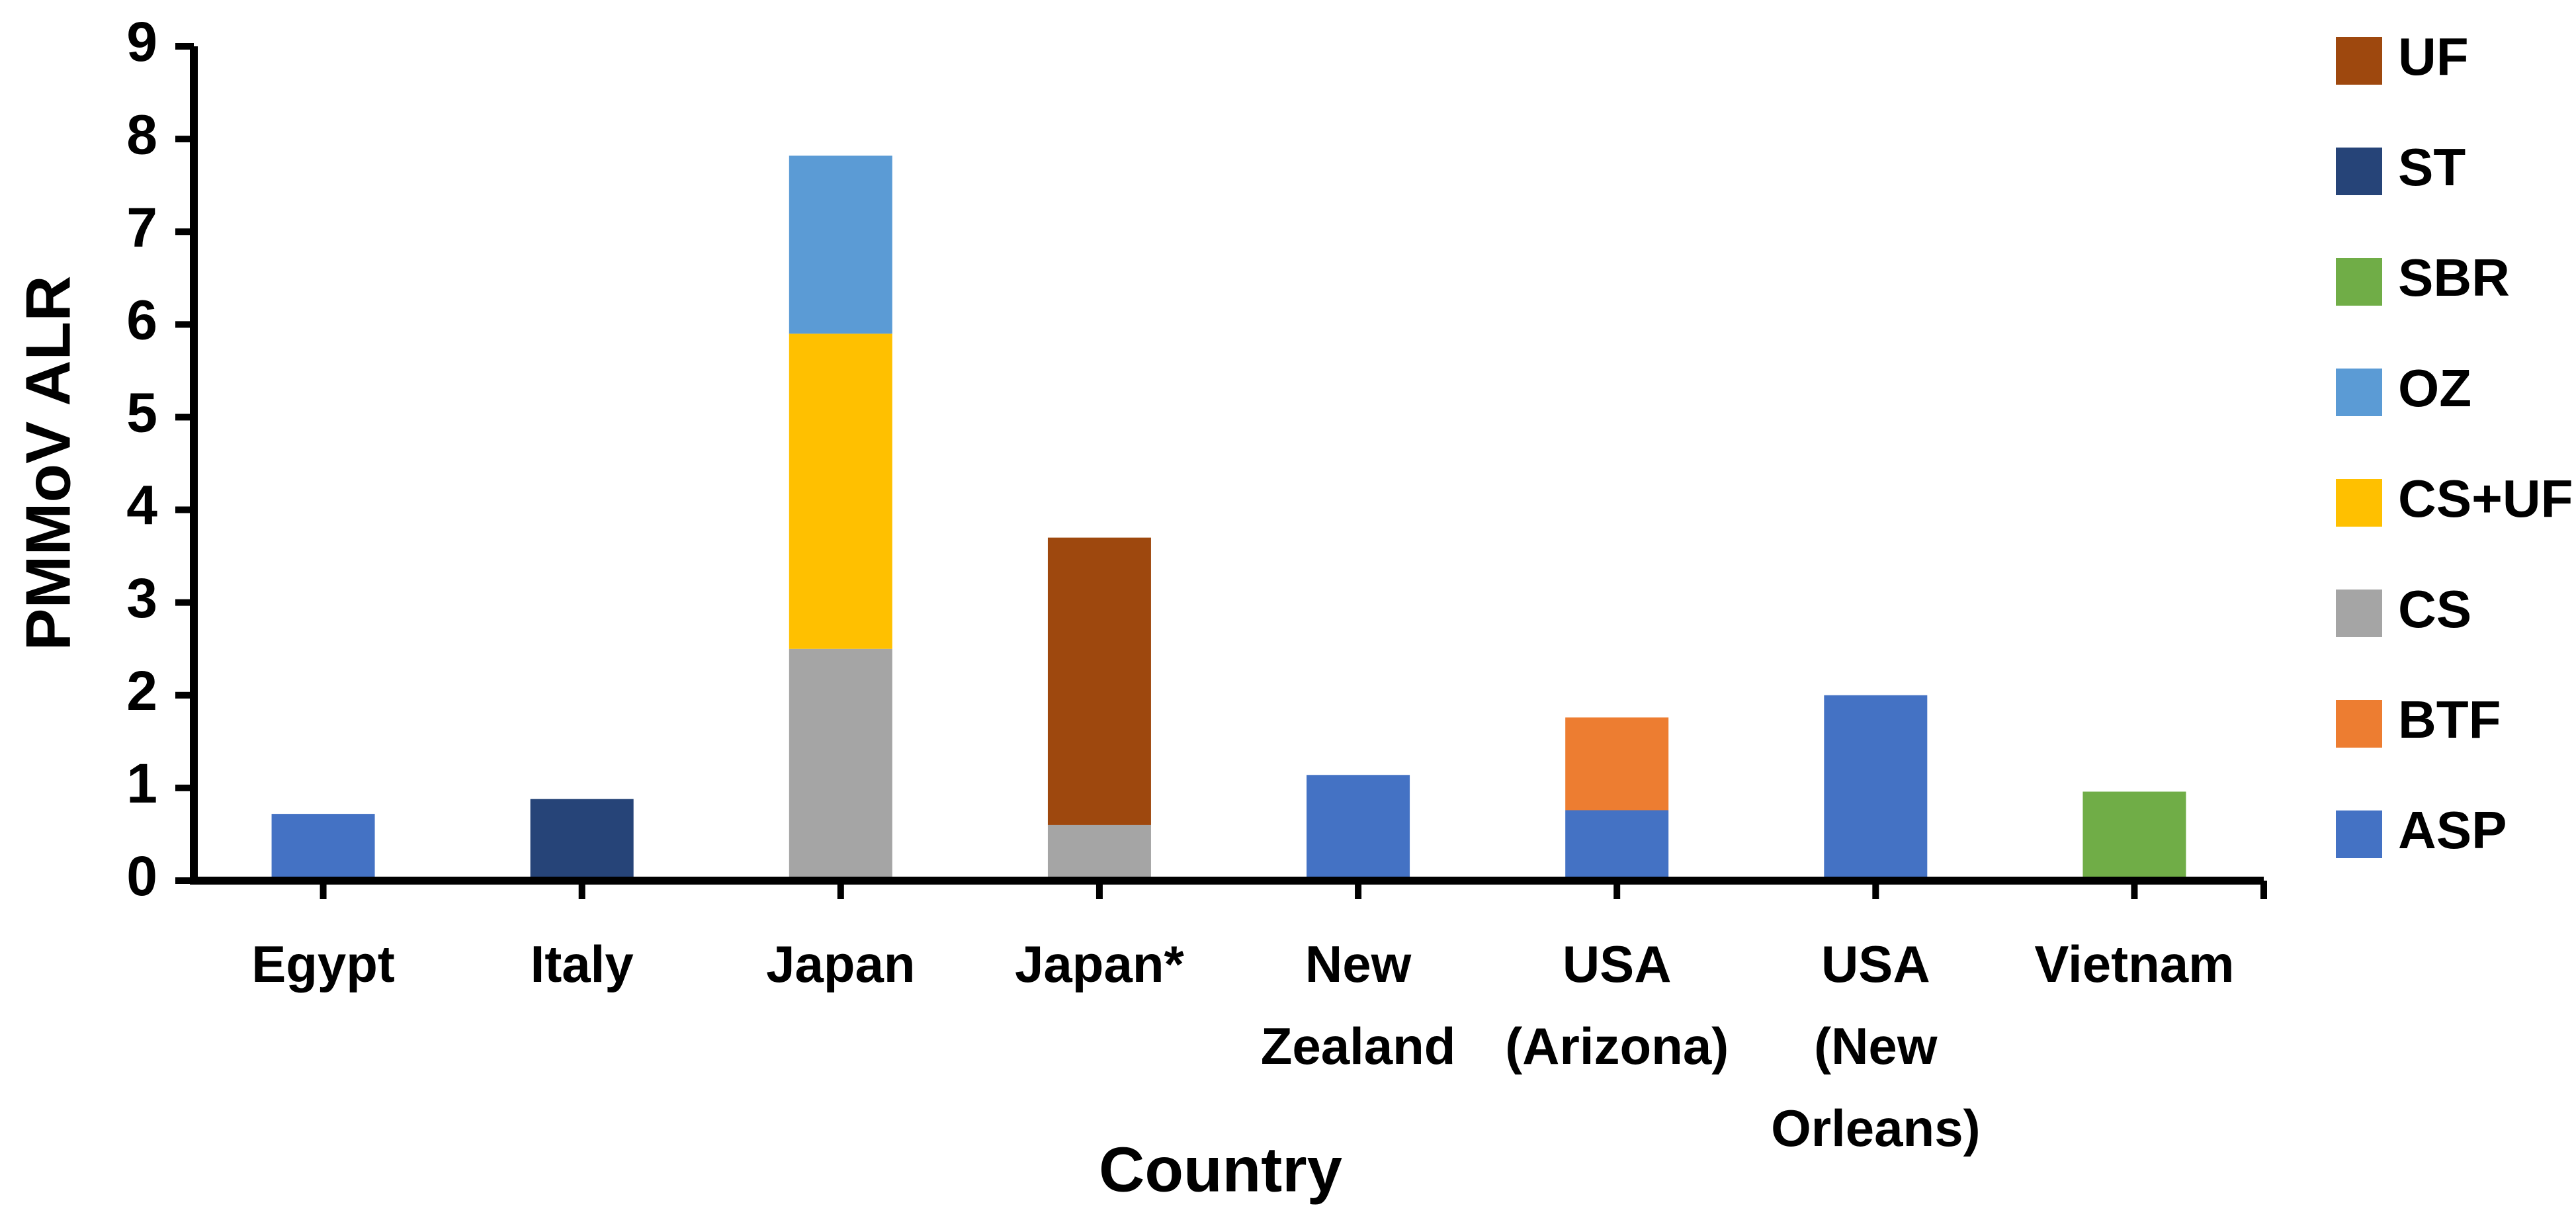 The image size is (2576, 1226). Describe the element at coordinates (2485, 499) in the screenshot. I see `legend-label: CS+UF` at that location.